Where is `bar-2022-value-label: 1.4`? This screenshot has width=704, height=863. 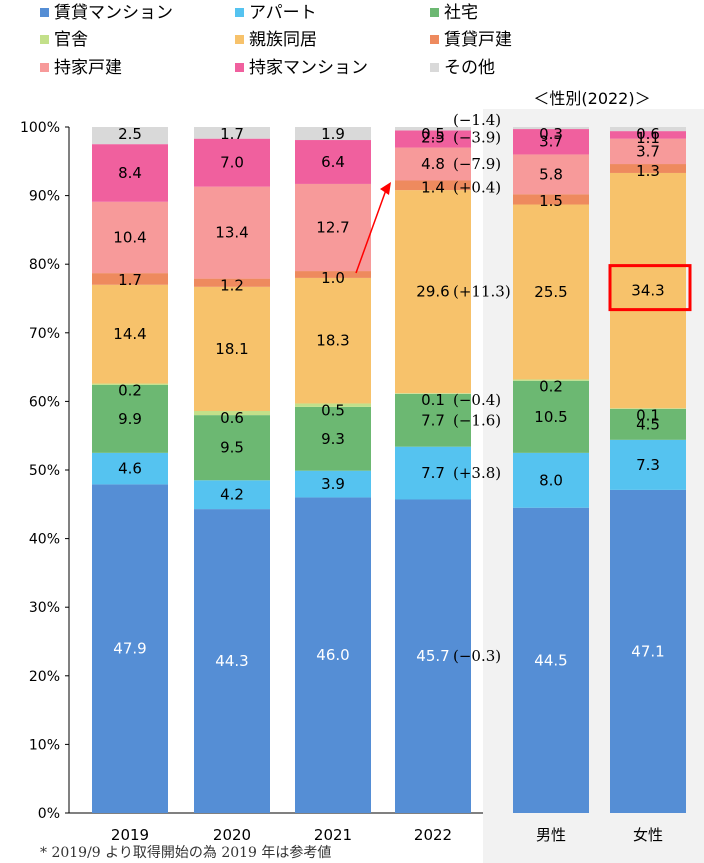 bar-2022-value-label: 1.4 is located at coordinates (433, 188).